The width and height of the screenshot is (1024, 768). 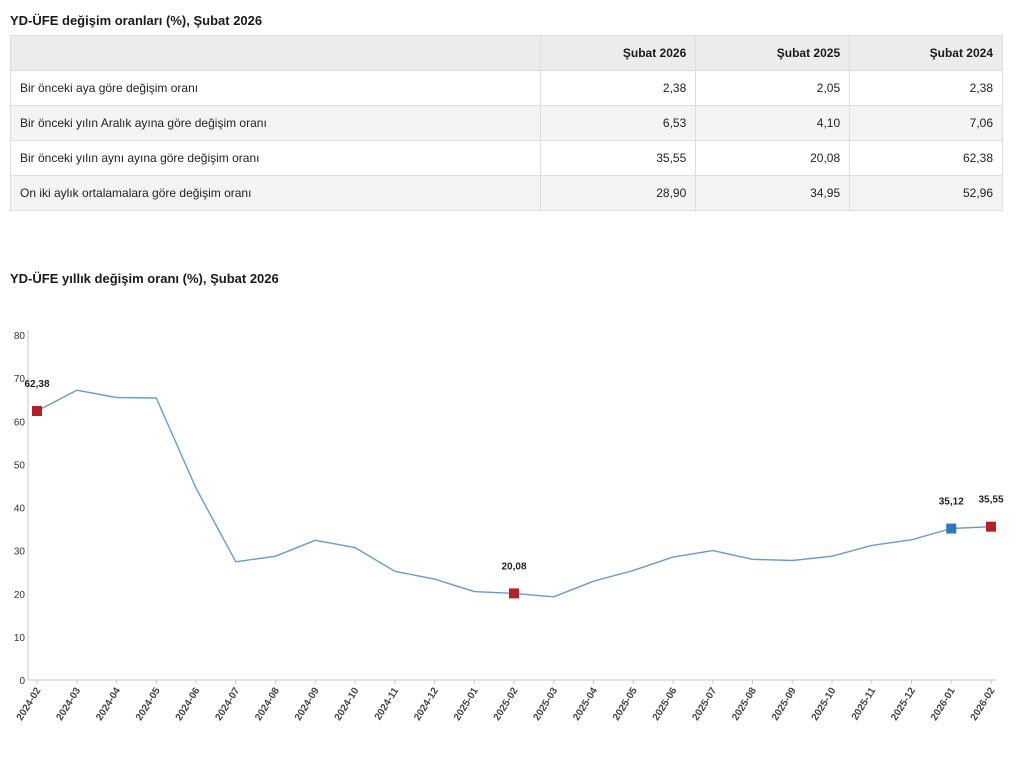 What do you see at coordinates (618, 53) in the screenshot?
I see `header-cell-subat-2026: Şubat 2026` at bounding box center [618, 53].